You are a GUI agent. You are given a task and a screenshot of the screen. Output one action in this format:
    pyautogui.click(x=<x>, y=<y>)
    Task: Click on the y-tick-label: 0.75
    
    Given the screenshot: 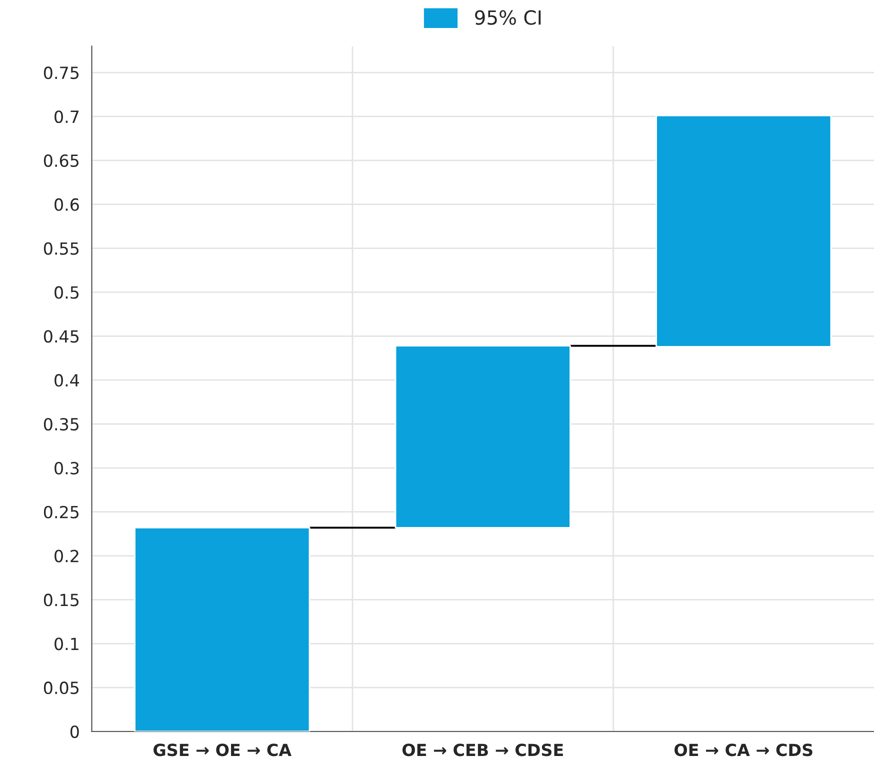 What is the action you would take?
    pyautogui.click(x=61, y=73)
    